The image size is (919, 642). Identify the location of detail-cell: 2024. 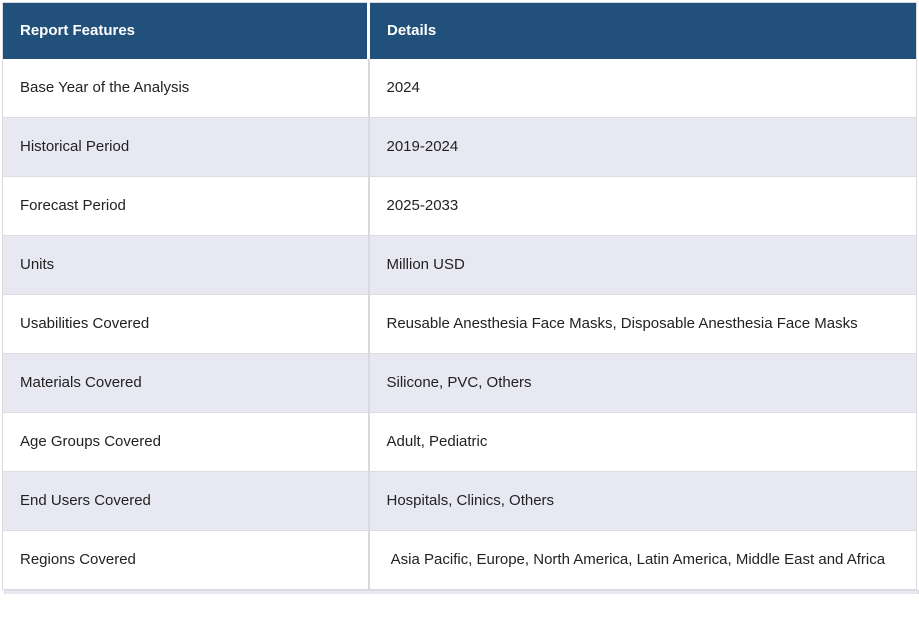
(642, 88).